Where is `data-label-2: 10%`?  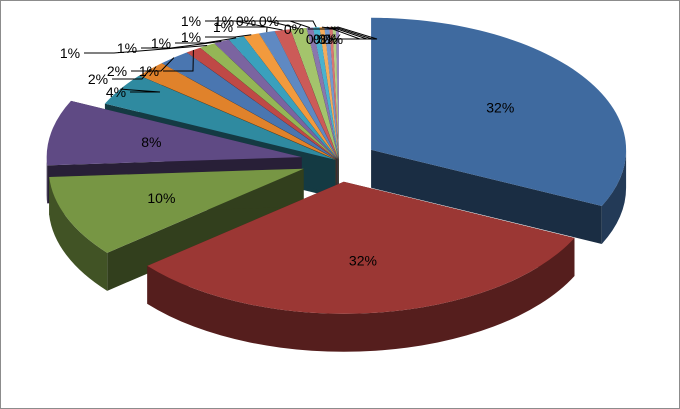 data-label-2: 10% is located at coordinates (161, 198).